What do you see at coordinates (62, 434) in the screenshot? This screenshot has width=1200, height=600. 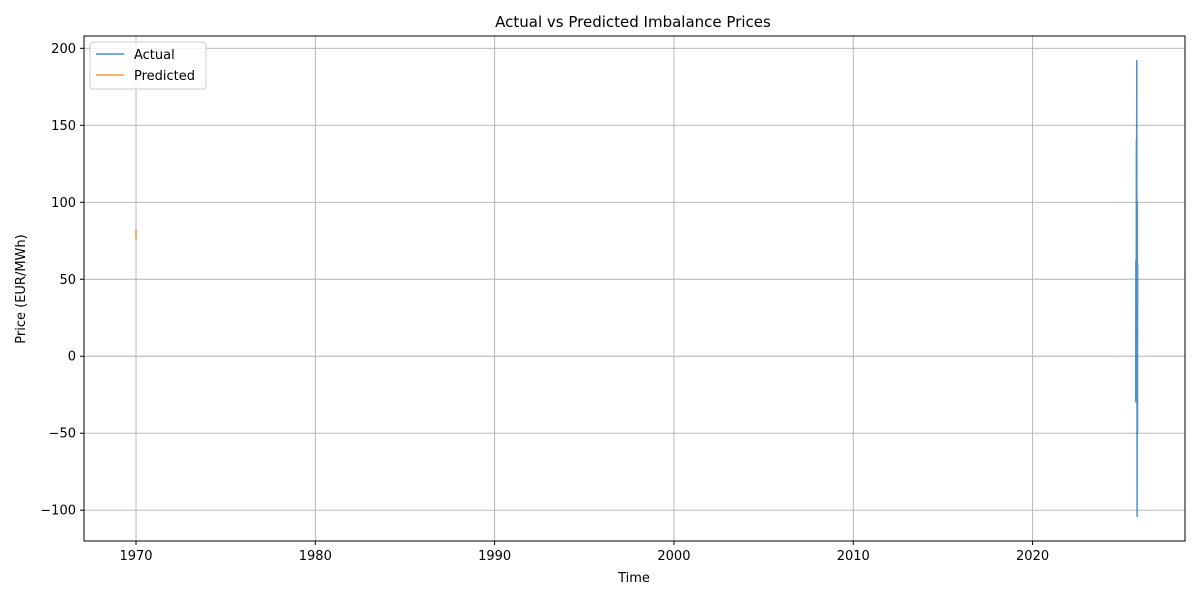 I see `y-tick-label: −50` at bounding box center [62, 434].